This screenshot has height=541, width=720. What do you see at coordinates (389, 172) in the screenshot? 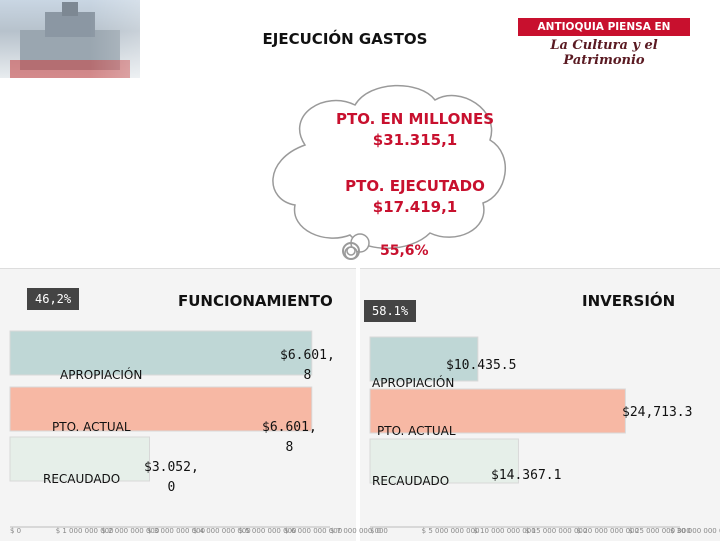
I see `thought-cloud` at bounding box center [389, 172].